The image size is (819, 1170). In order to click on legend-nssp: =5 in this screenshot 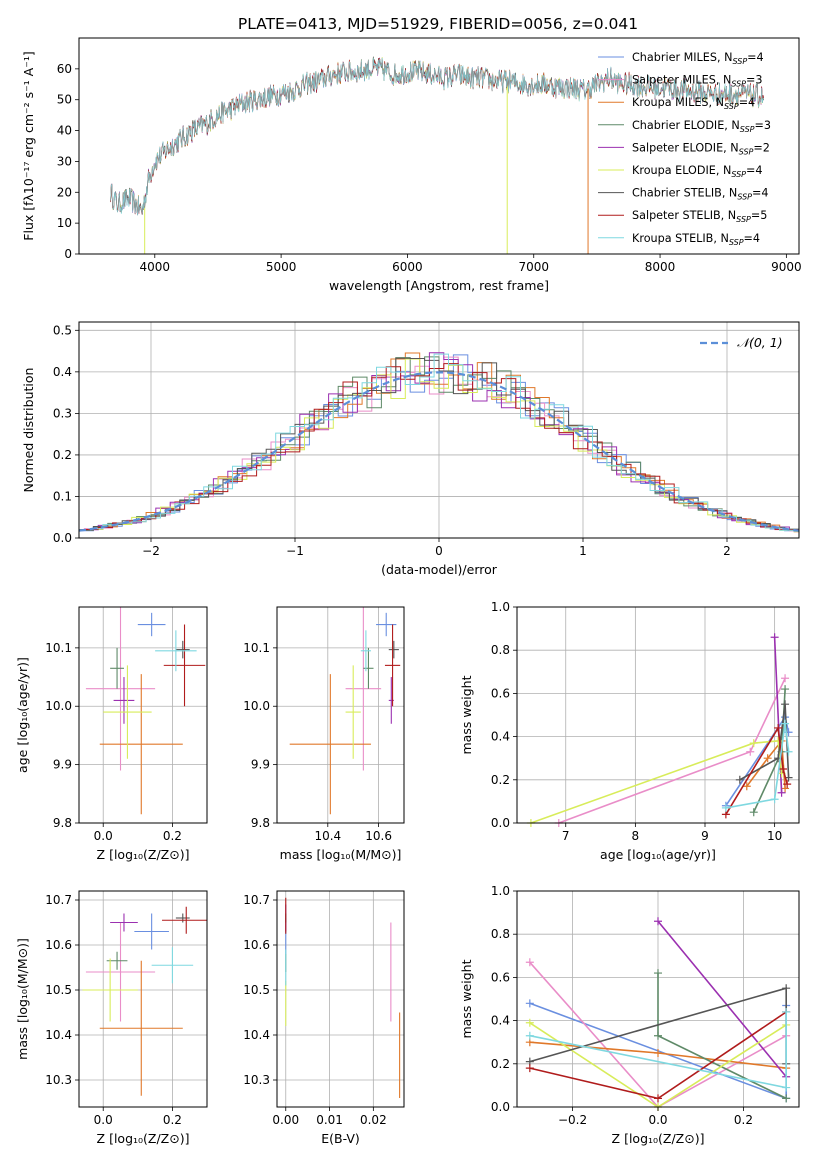, I will do `click(759, 215)`.